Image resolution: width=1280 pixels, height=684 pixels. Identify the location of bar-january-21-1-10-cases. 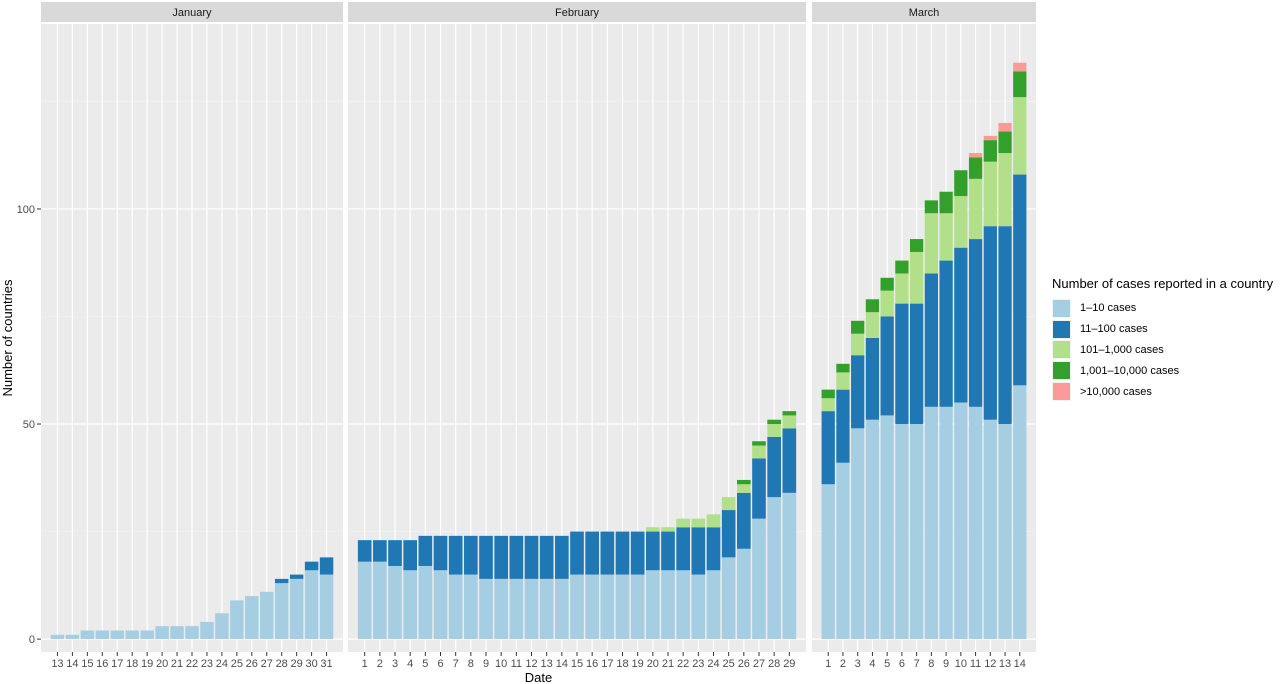
(177, 633).